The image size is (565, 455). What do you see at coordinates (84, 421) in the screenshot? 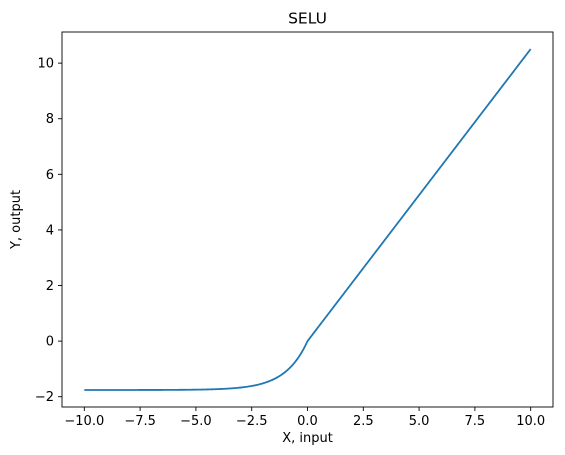
I see `x-tick-label: −10.0` at bounding box center [84, 421].